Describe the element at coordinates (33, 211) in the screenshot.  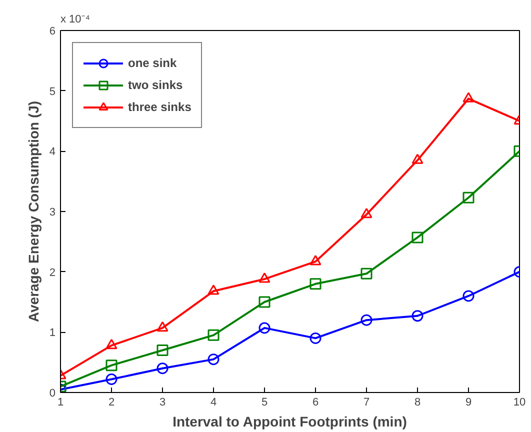
I see `y-axis-title: Average Energy Consumption (J)` at that location.